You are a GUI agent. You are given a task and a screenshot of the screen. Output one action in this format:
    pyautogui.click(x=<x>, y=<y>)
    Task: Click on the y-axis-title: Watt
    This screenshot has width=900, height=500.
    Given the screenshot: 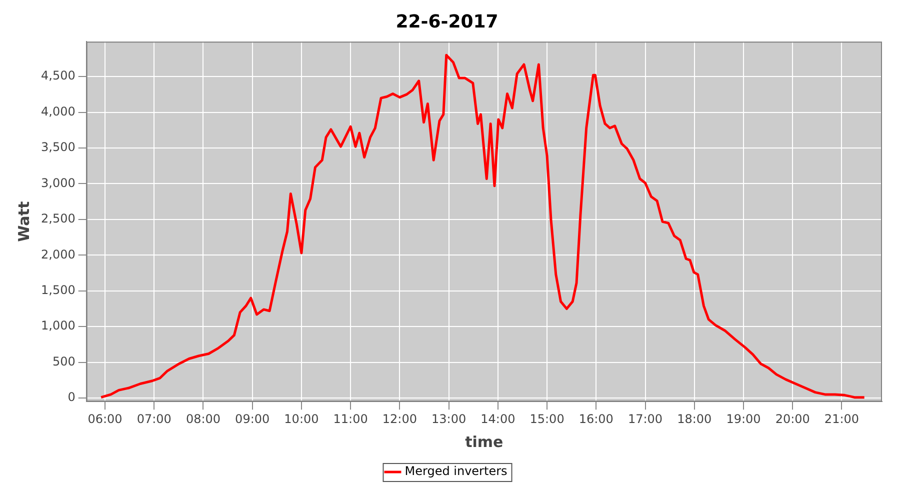 What is the action you would take?
    pyautogui.click(x=23, y=221)
    